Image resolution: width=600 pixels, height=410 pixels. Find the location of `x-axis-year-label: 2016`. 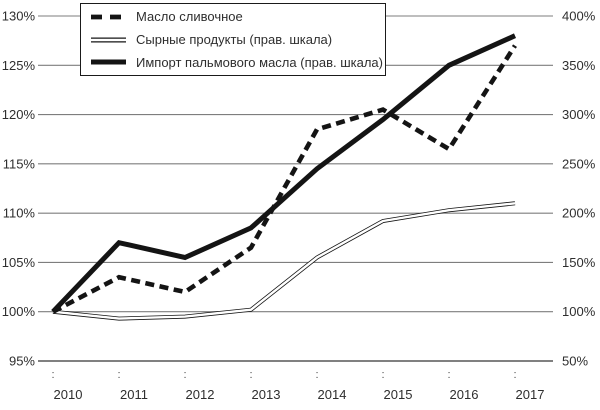

x-axis-year-label: 2016 is located at coordinates (464, 394).